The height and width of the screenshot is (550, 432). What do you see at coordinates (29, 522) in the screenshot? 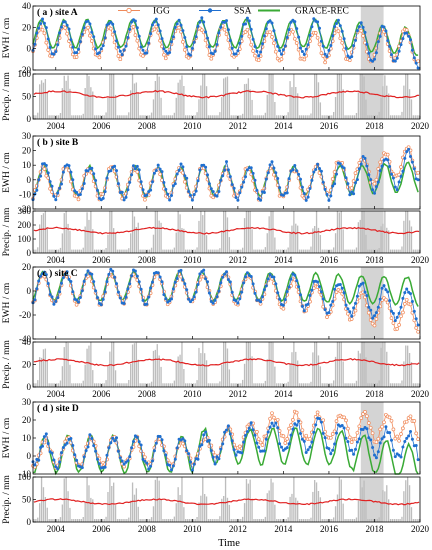
I see `precip-tick-label: 0` at bounding box center [29, 522].